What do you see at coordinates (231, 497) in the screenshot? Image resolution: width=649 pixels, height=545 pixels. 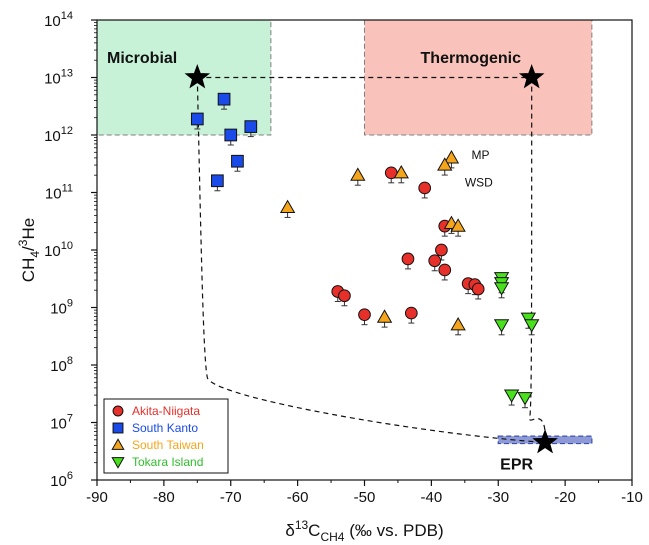 I see `x-tick-label: -70` at bounding box center [231, 497].